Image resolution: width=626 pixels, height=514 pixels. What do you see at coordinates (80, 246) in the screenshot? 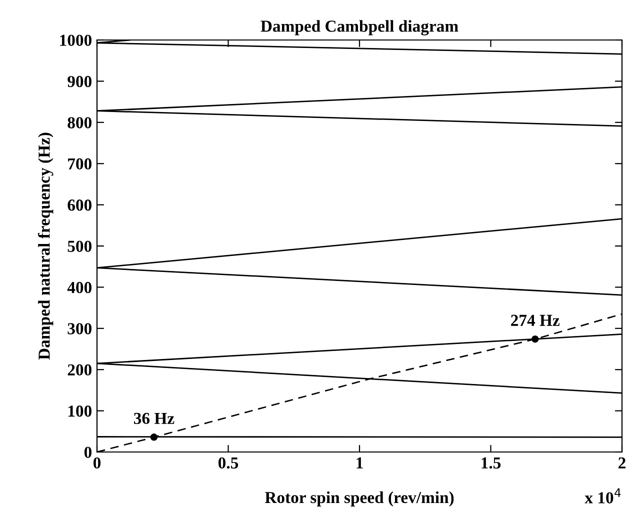
I see `y-tick-label: 500` at bounding box center [80, 246].